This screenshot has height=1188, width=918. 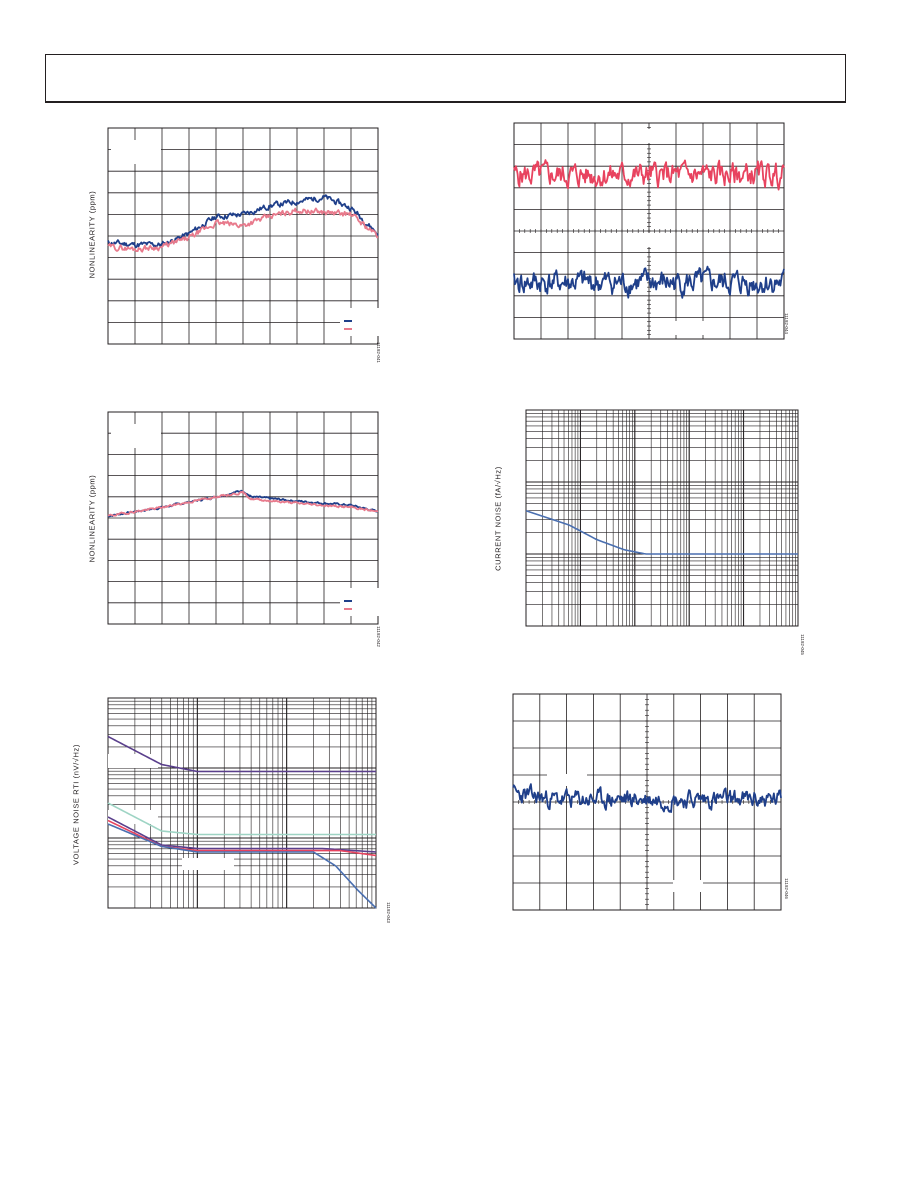 What do you see at coordinates (445, 78) in the screenshot?
I see `page-header` at bounding box center [445, 78].